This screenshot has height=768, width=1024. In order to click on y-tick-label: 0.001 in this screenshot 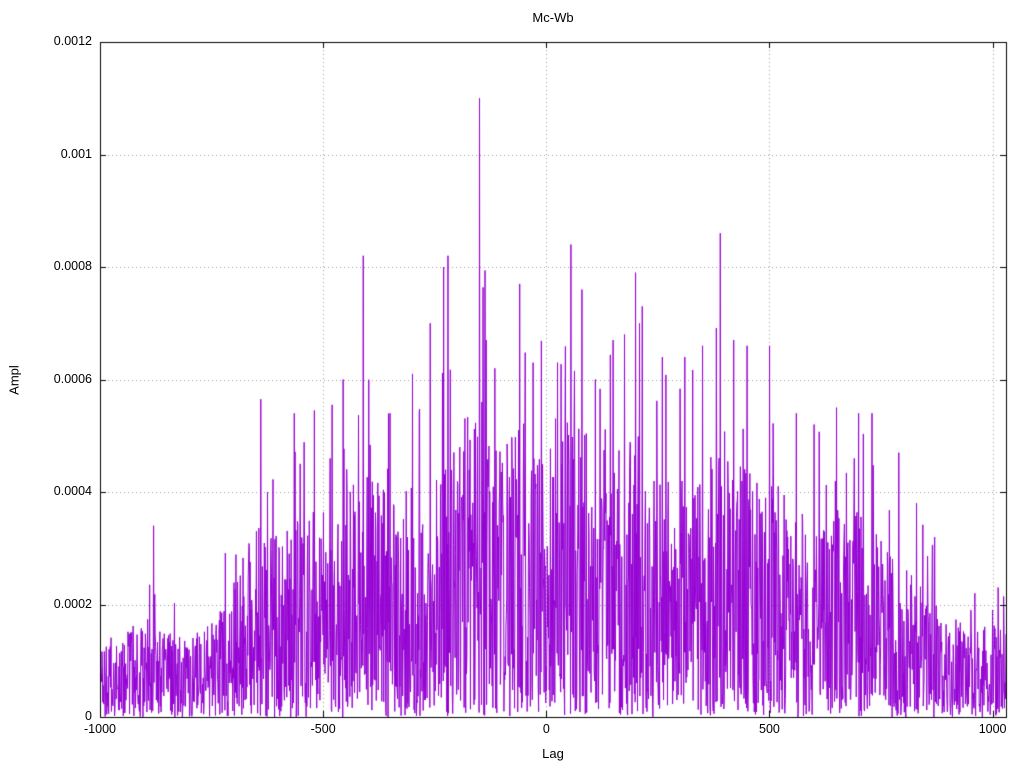, I will do `click(76, 153)`.